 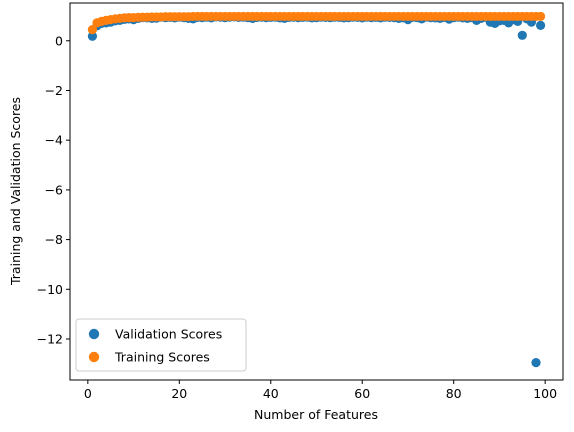 What do you see at coordinates (50, 289) in the screenshot?
I see `y-tick-label: −10` at bounding box center [50, 289].